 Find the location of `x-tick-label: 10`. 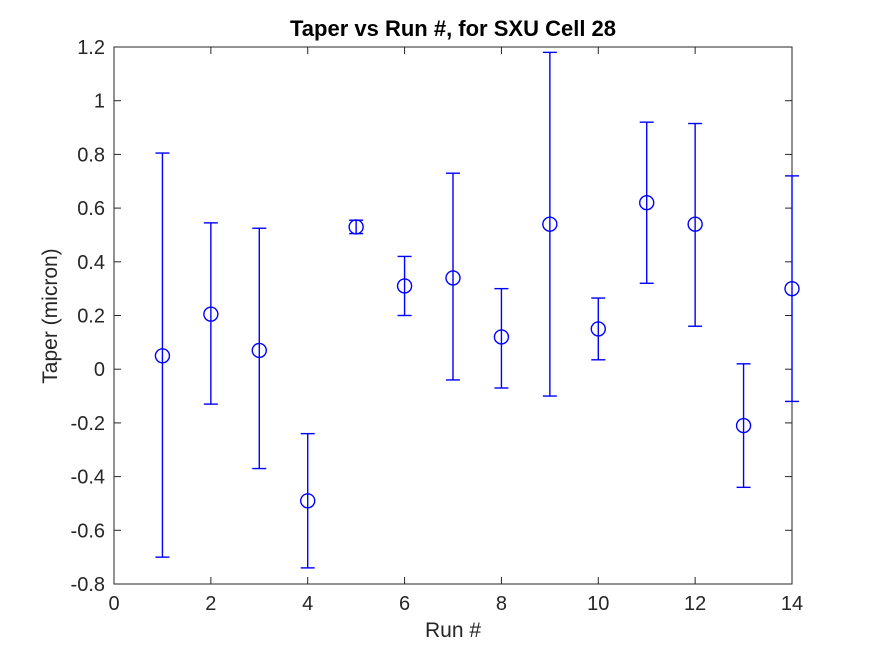

x-tick-label: 10 is located at coordinates (598, 604).